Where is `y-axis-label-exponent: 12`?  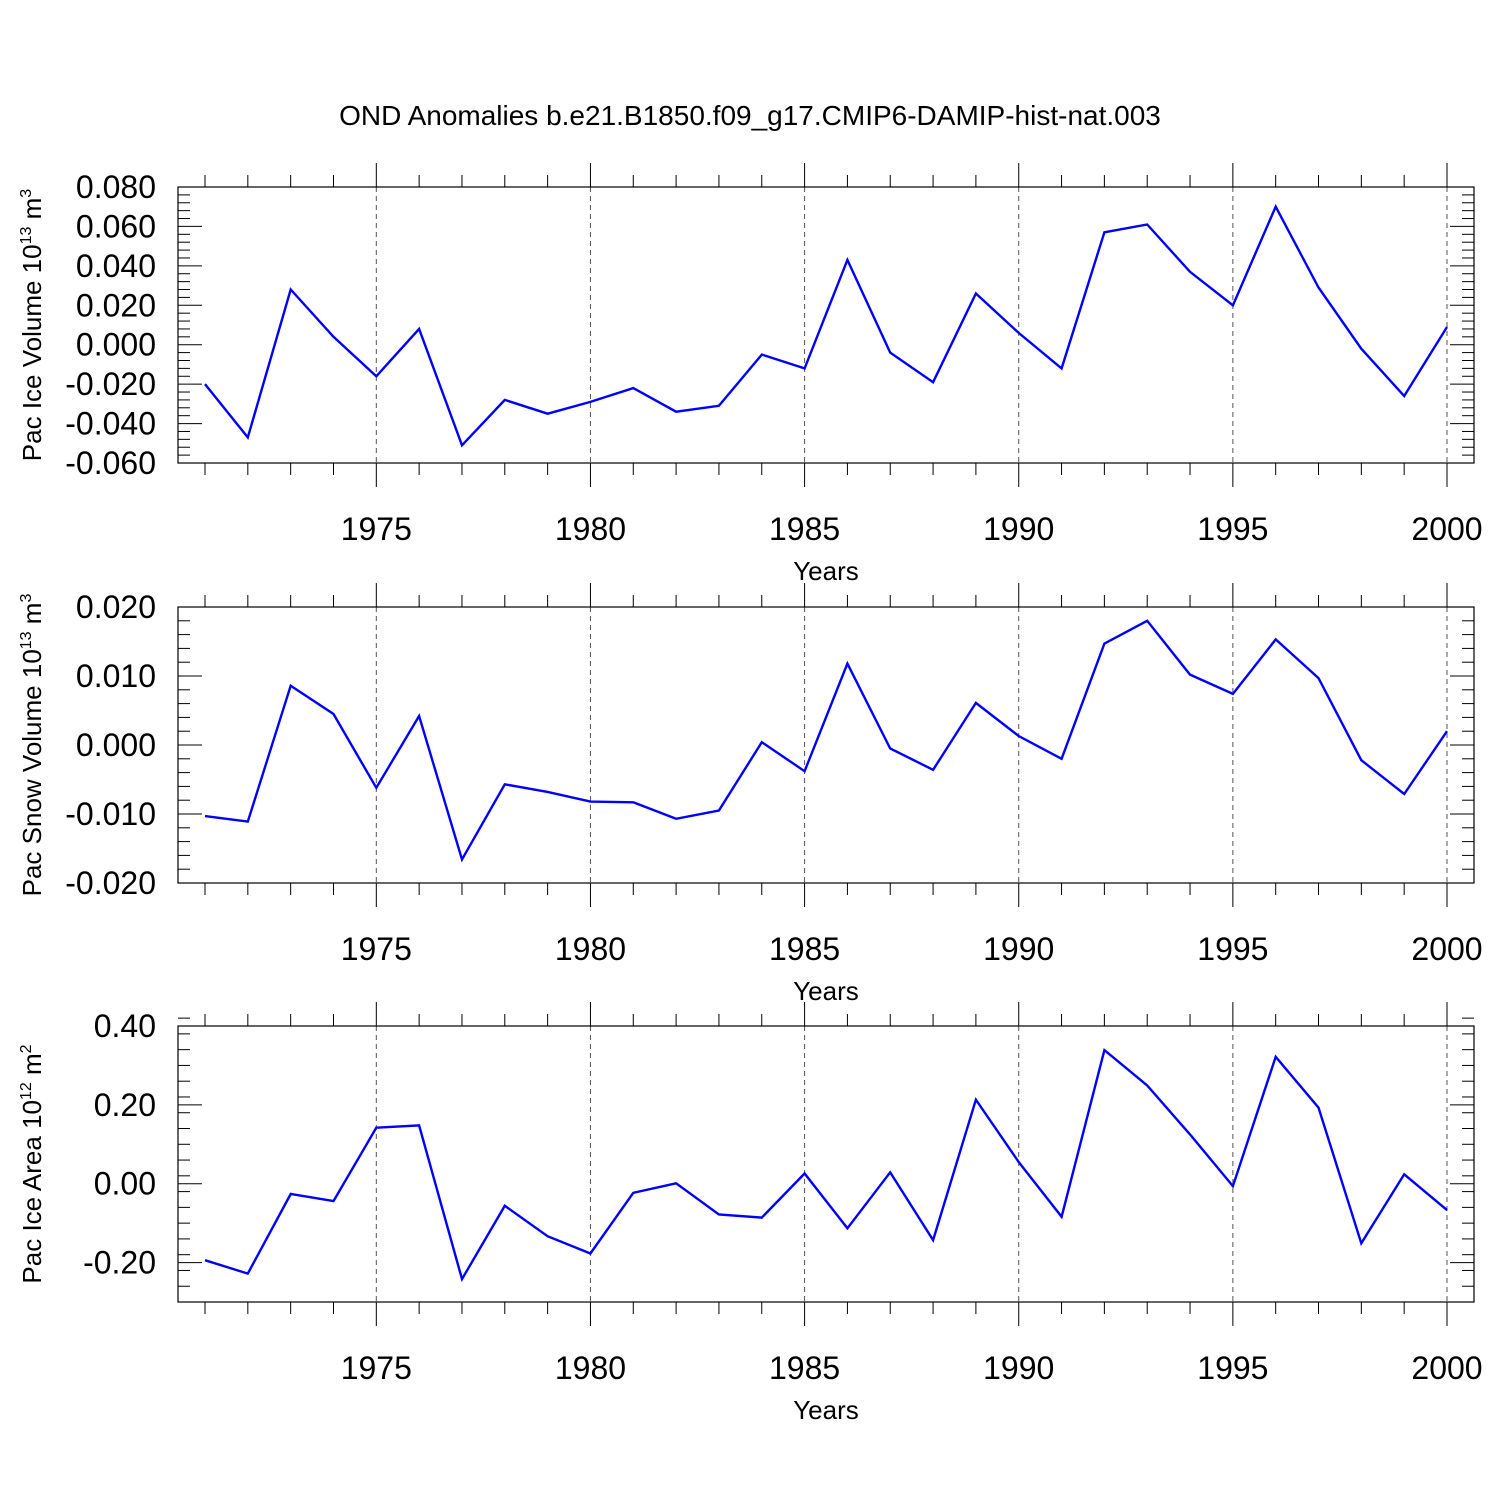 y-axis-label-exponent: 12 is located at coordinates (26, 1091).